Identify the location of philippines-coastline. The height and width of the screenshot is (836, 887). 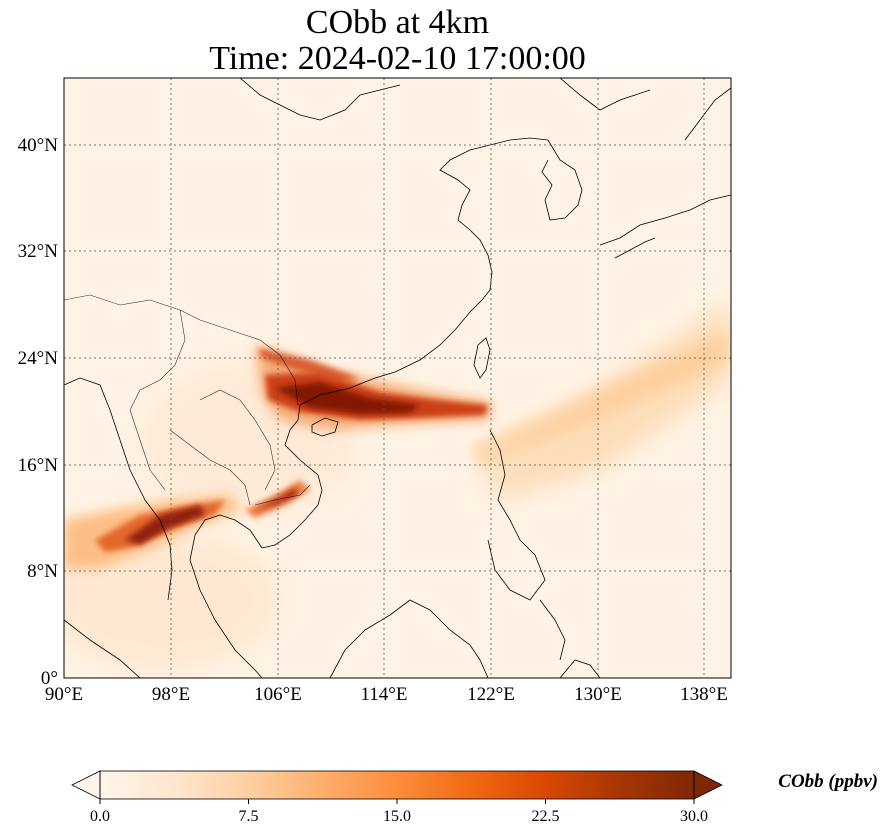
(516, 515).